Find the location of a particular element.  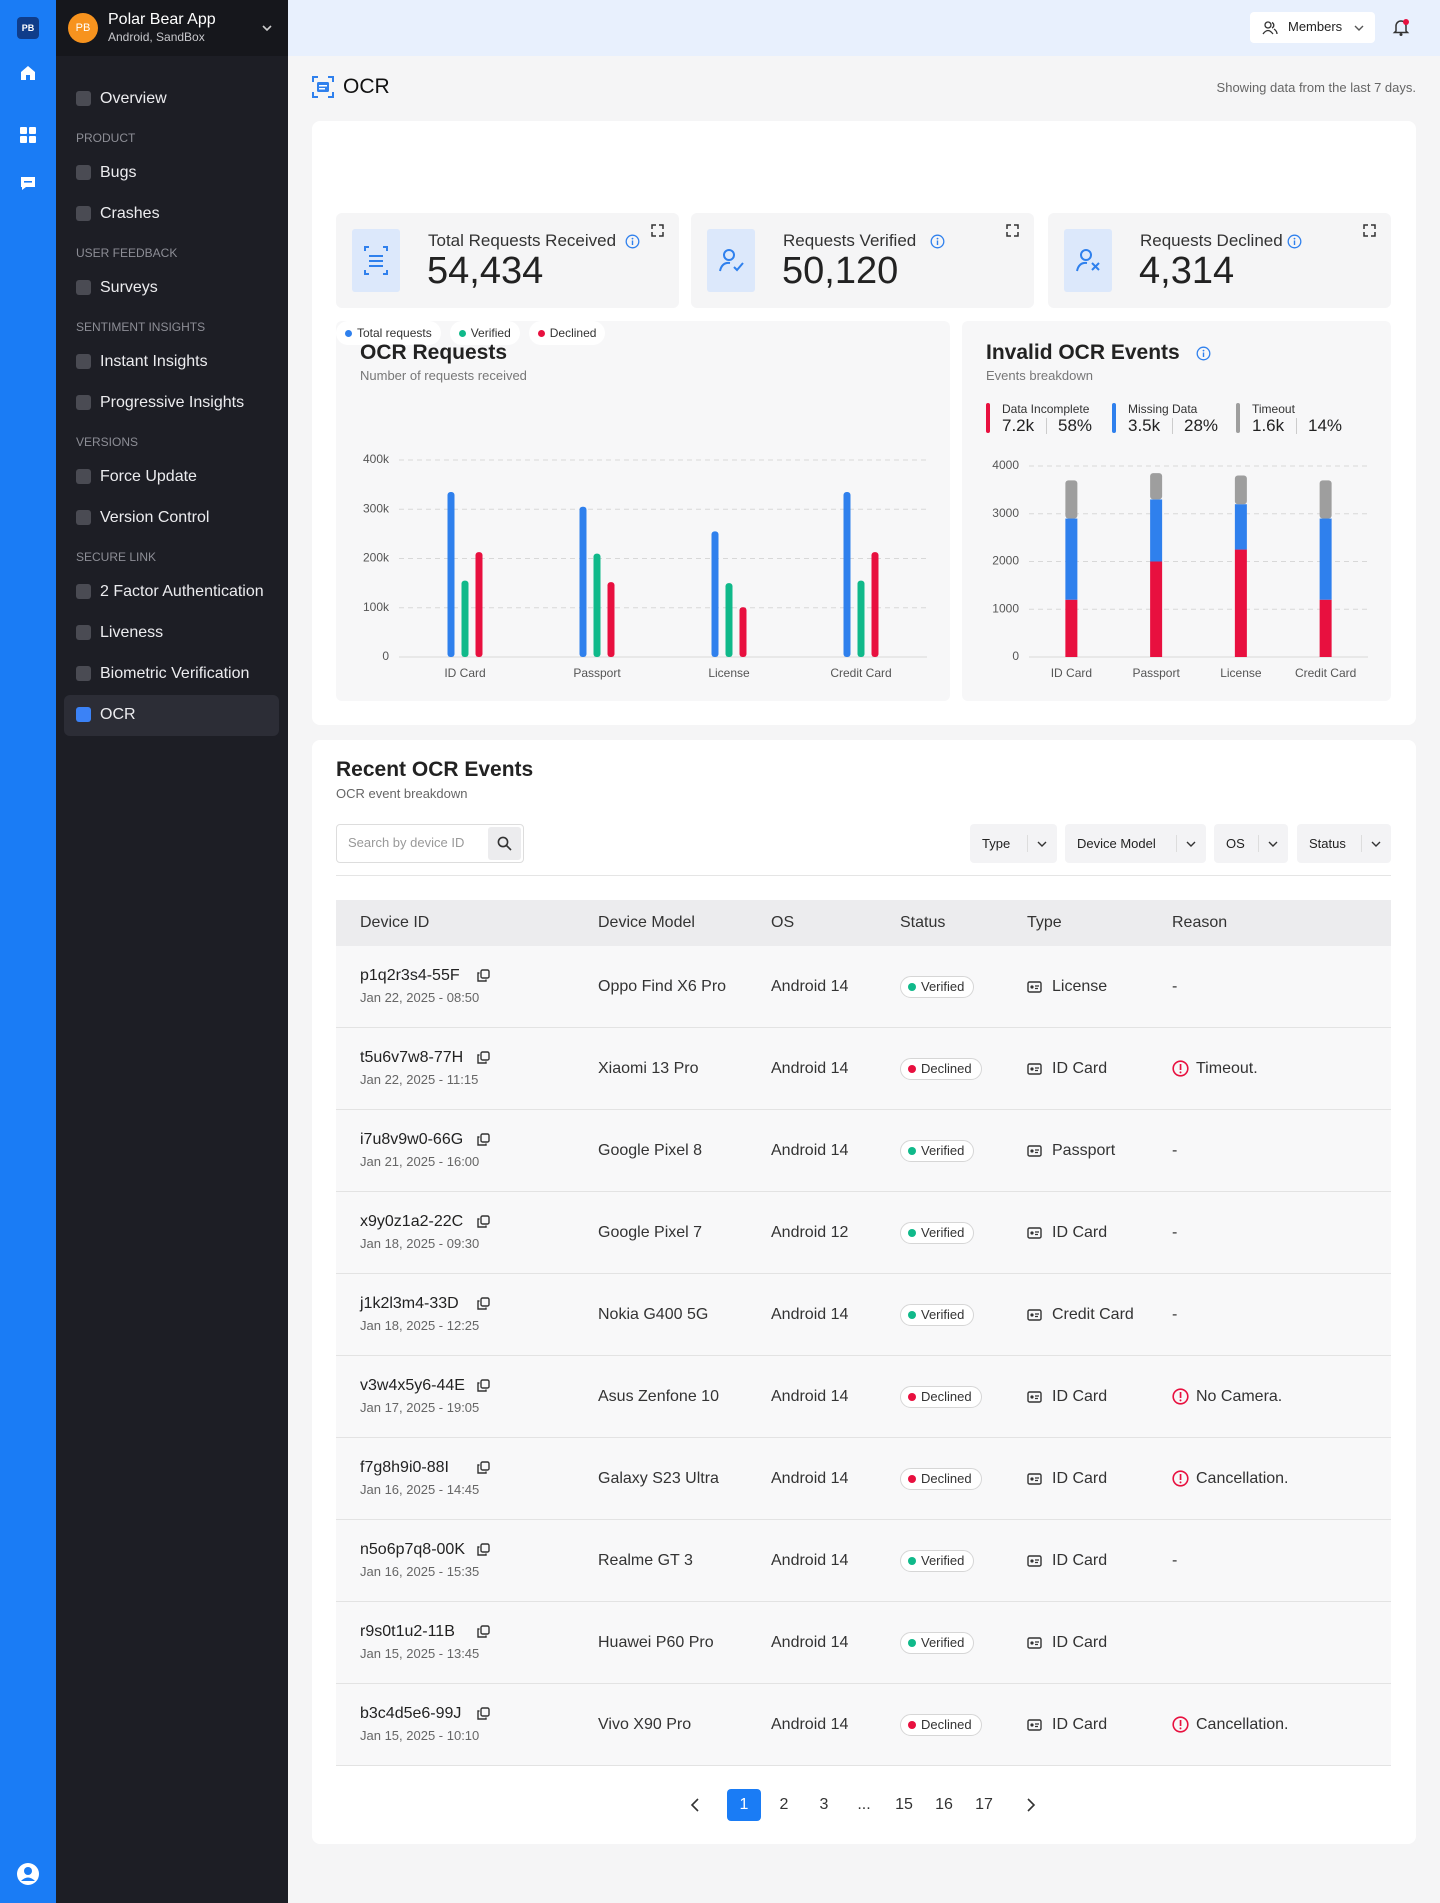

device-id: b3c4d5e6-99J is located at coordinates (411, 1714).